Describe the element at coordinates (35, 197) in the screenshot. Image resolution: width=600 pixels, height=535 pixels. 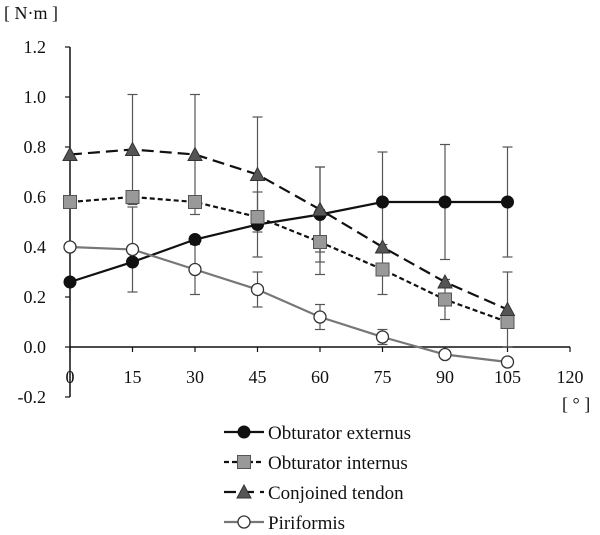
I see `y-tick-label: 0.6` at that location.